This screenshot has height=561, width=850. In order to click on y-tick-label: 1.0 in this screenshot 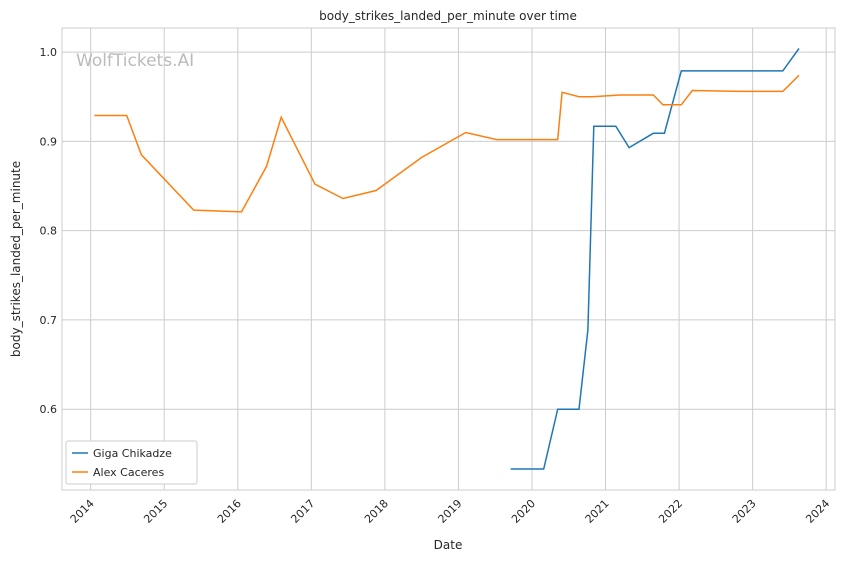, I will do `click(49, 52)`.